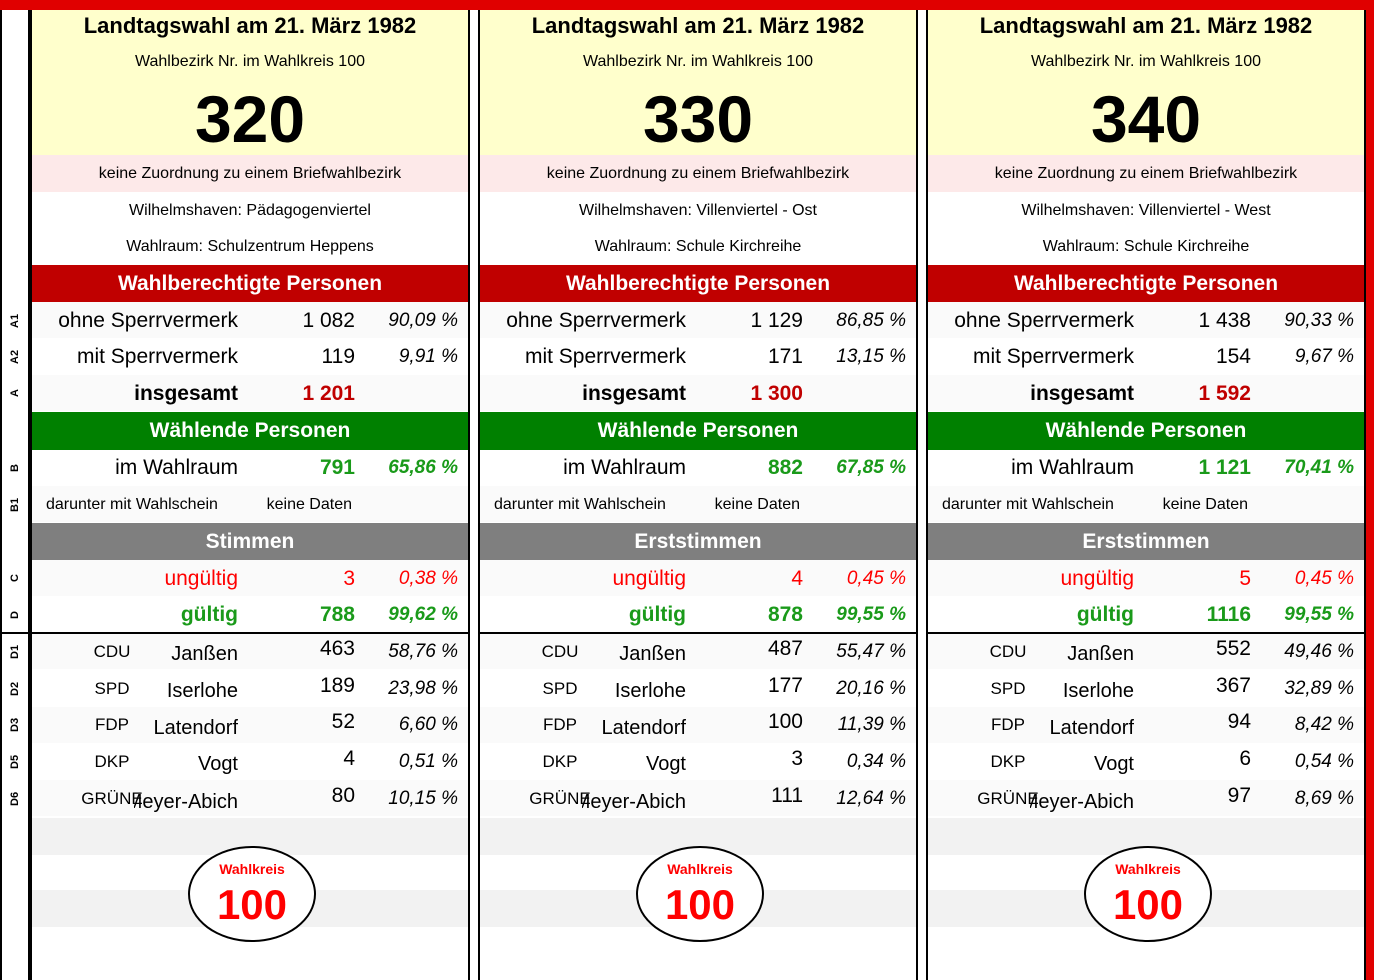  I want to click on assignment: keine Zuordnung zu einem Briefwahlbezirk, so click(250, 173).